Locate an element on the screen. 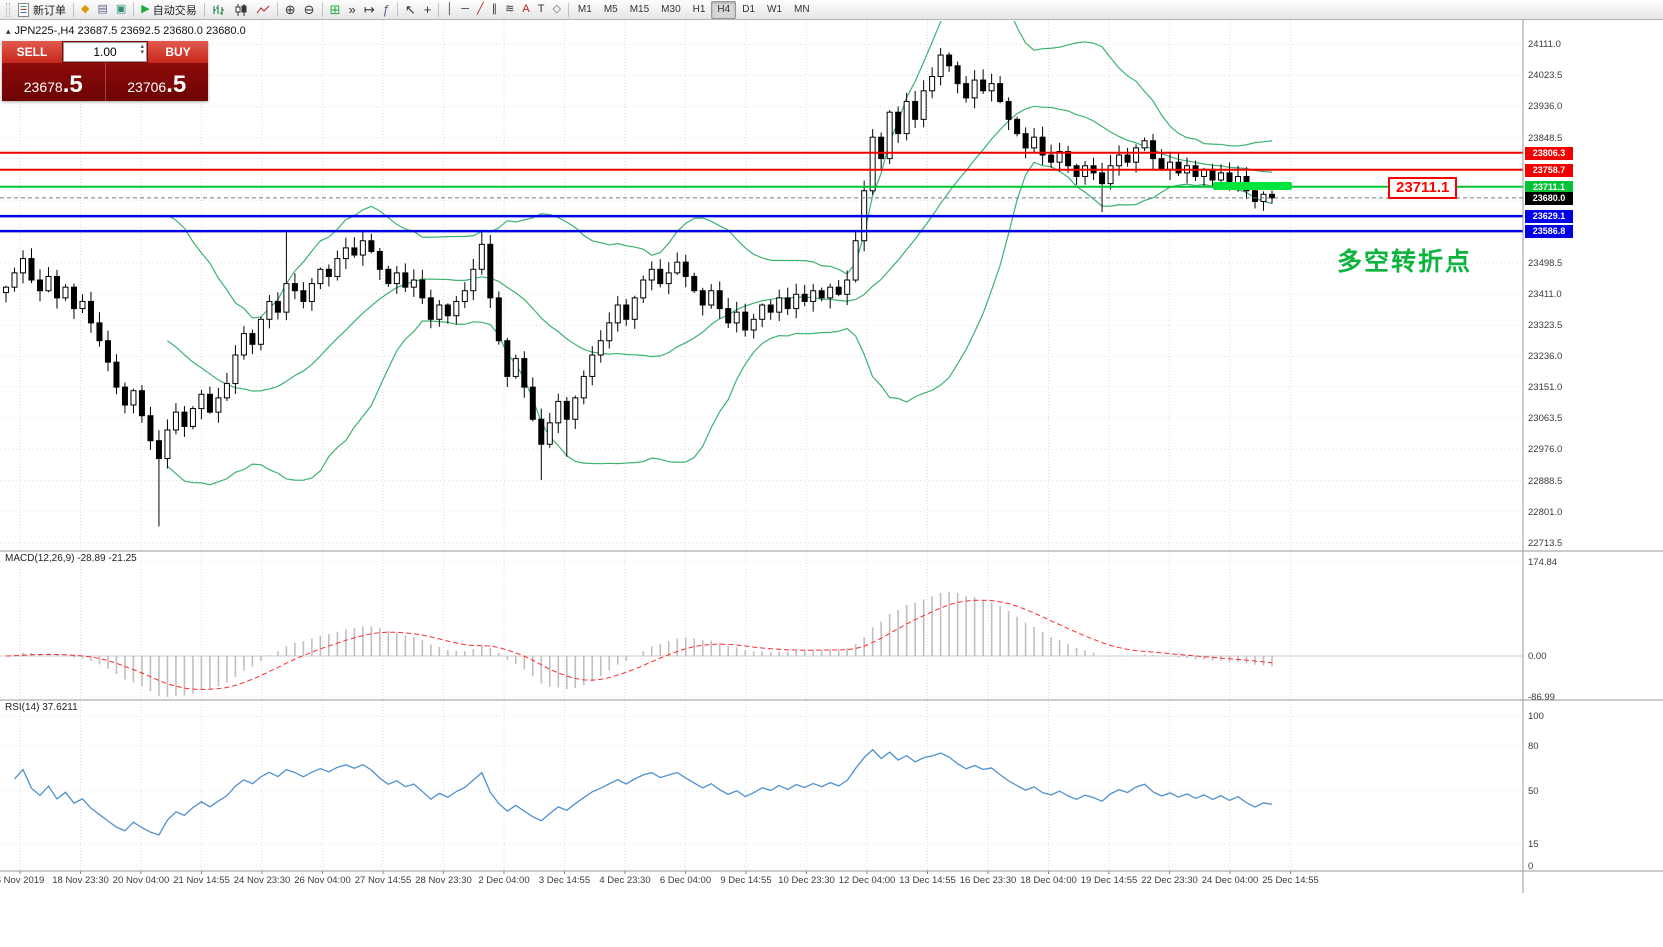  price-level-label: 23680.0 is located at coordinates (1549, 198).